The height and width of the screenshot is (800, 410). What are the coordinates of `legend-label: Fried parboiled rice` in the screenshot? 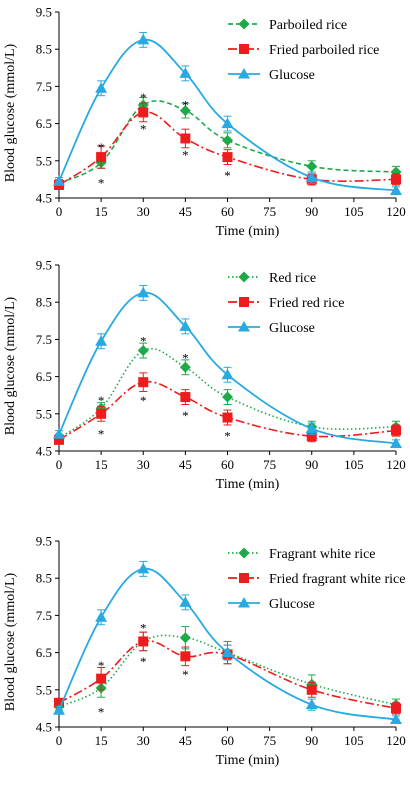 It's located at (324, 50).